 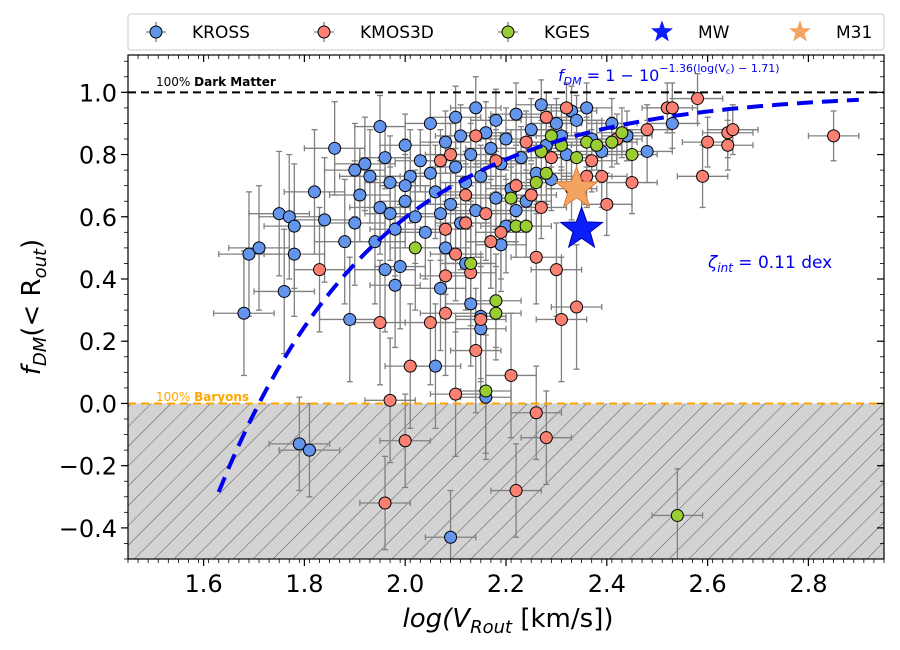 I want to click on legend-item-kges: KGES, so click(x=544, y=32).